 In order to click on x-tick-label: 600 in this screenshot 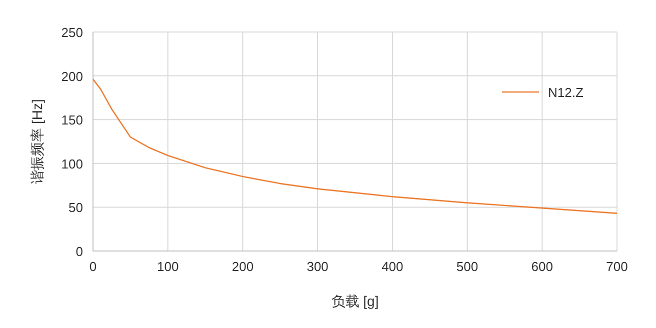, I will do `click(542, 266)`.